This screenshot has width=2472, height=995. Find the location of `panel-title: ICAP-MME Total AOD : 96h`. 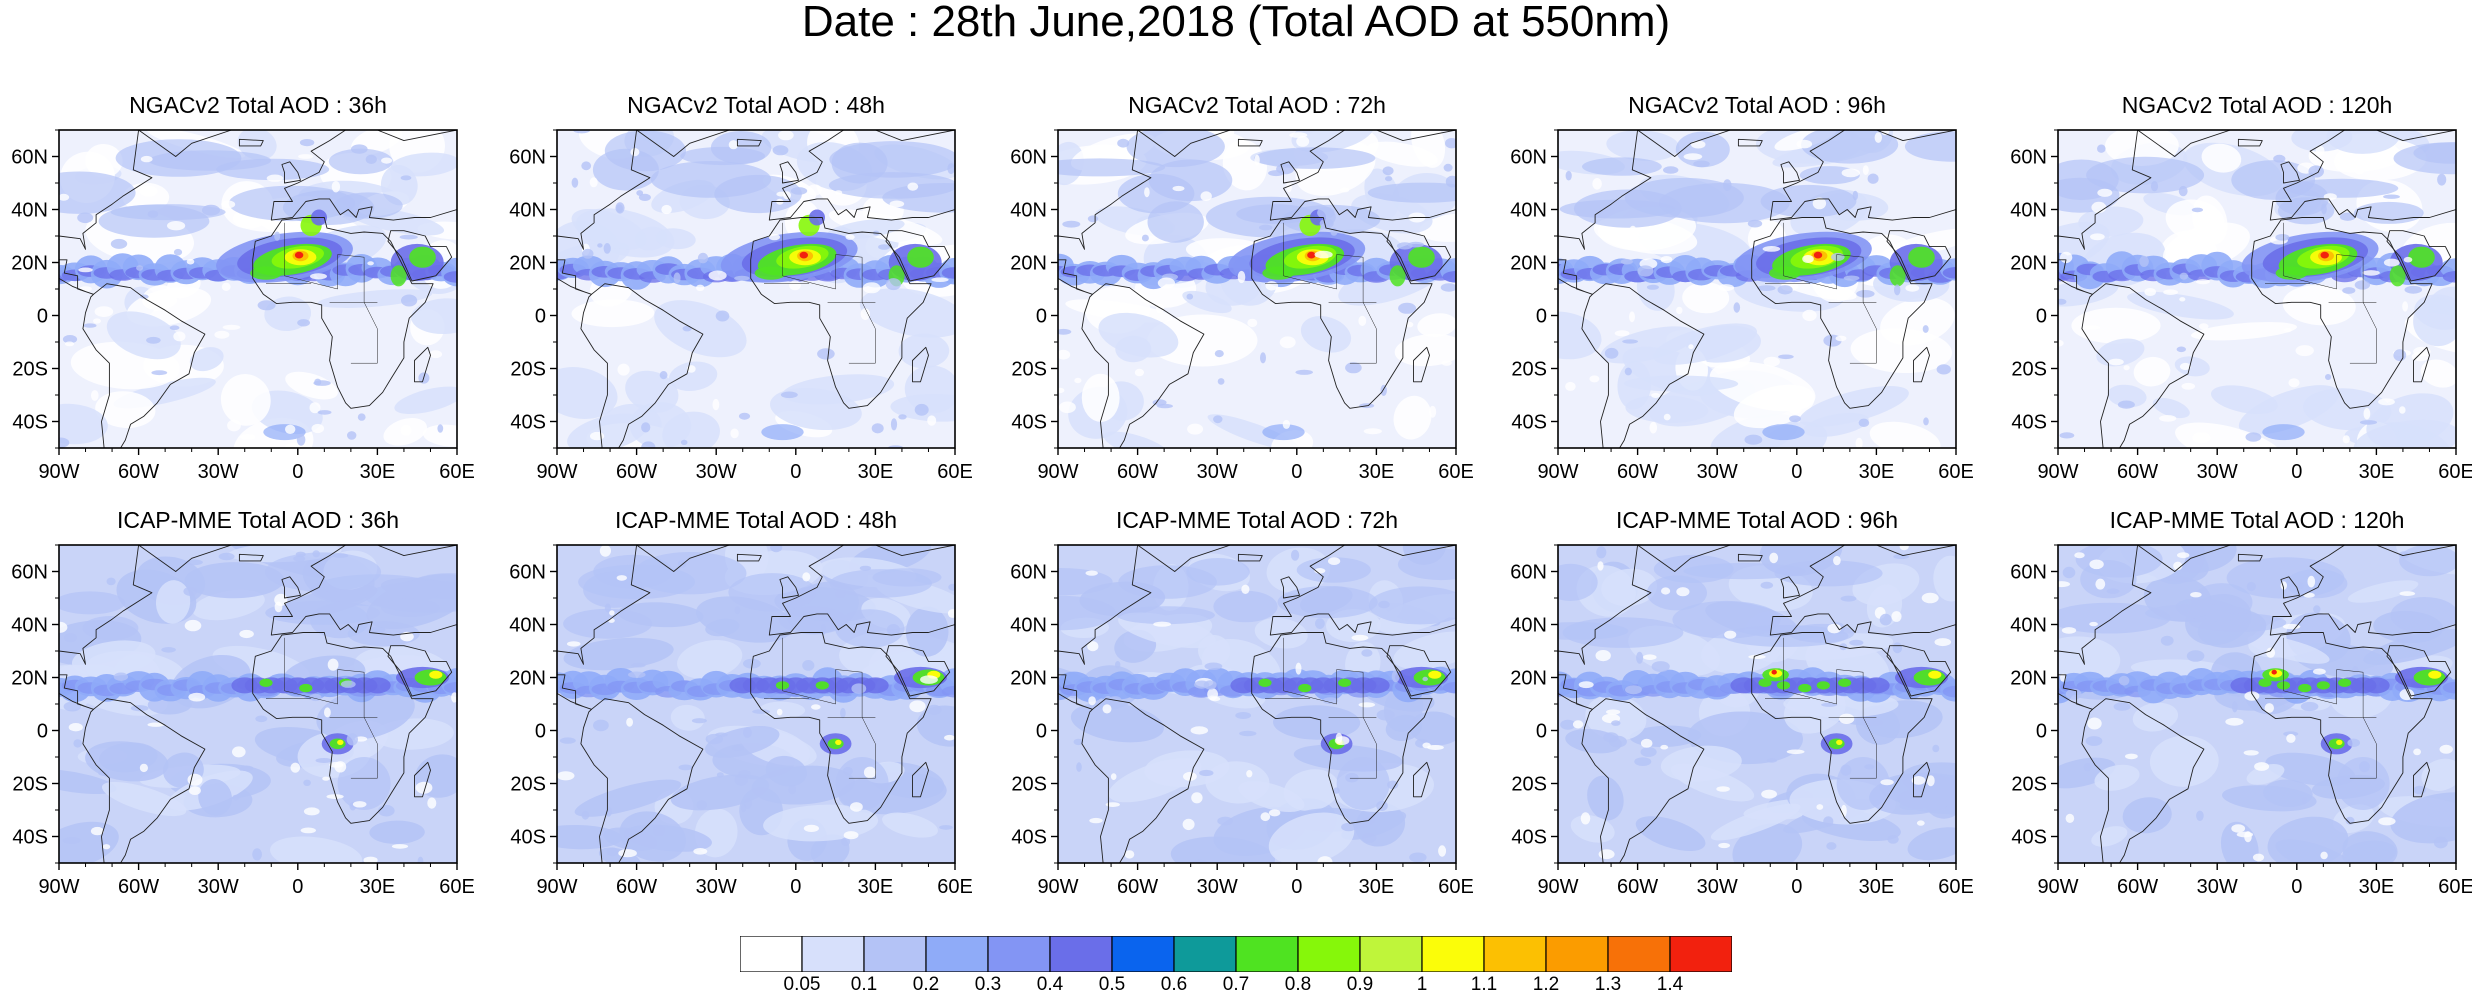

panel-title: ICAP-MME Total AOD : 96h is located at coordinates (1757, 520).